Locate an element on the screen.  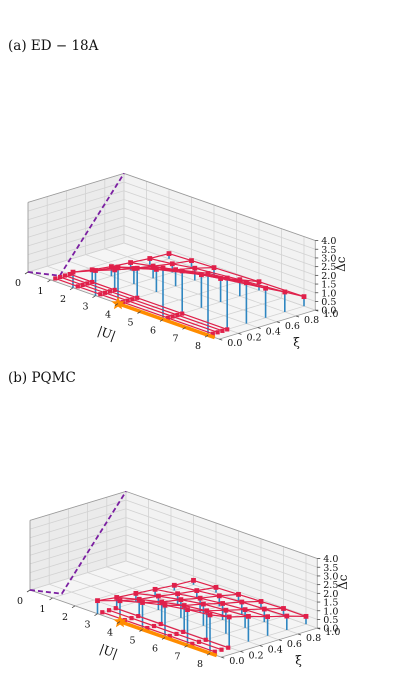
y-tick-label: 0.8 is located at coordinates (311, 320).